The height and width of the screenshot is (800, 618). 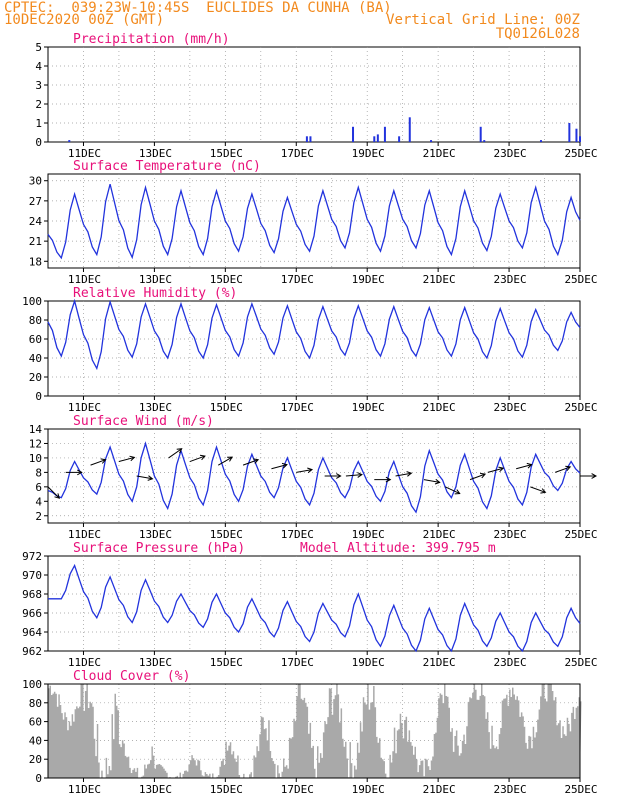 I want to click on cloud-frame-top, so click(x=314, y=731).